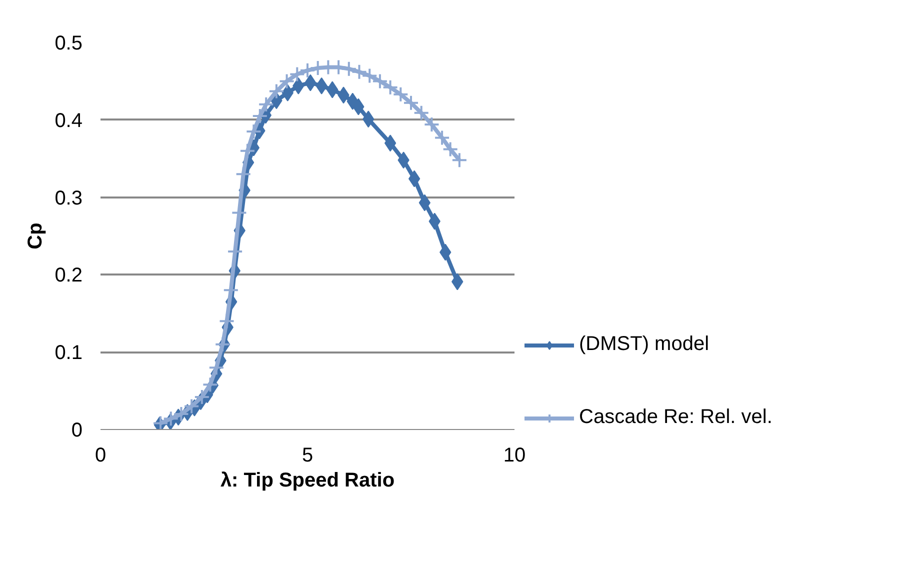  Describe the element at coordinates (675, 417) in the screenshot. I see `legend-label: Cascade Re: Rel. vel.` at that location.